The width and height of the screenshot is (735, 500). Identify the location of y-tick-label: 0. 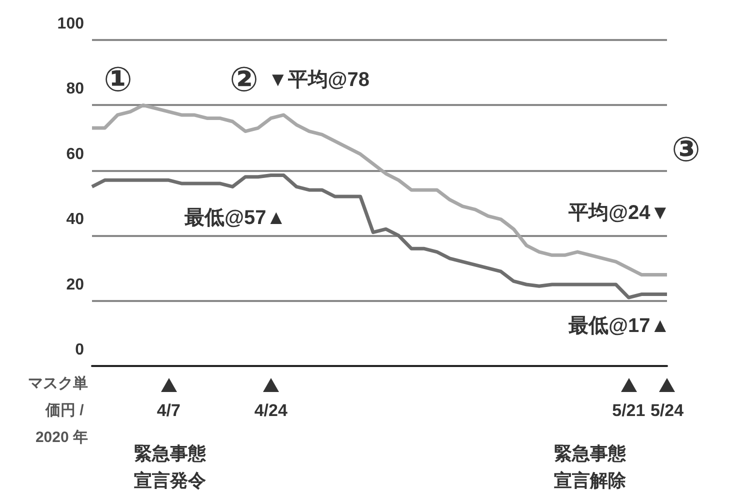
(79, 350).